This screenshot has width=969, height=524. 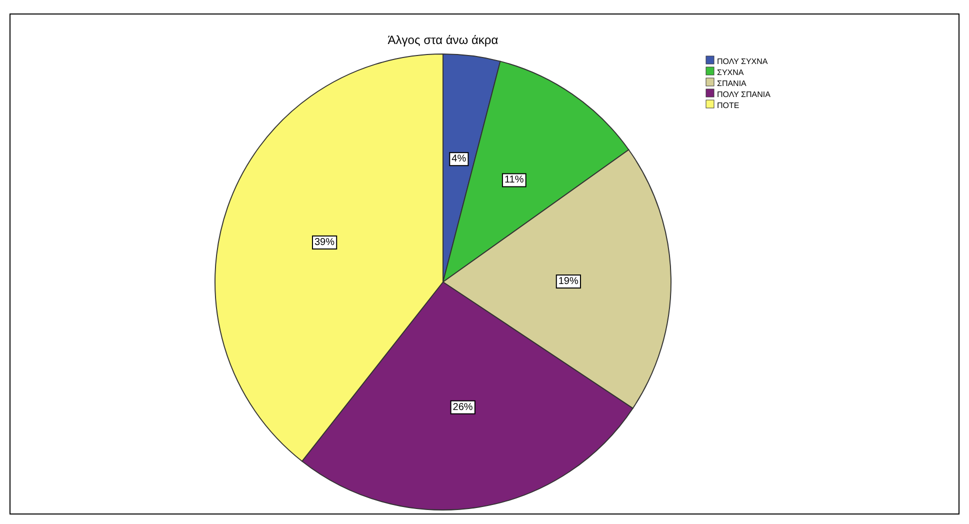 I want to click on data-label: 11%, so click(x=514, y=180).